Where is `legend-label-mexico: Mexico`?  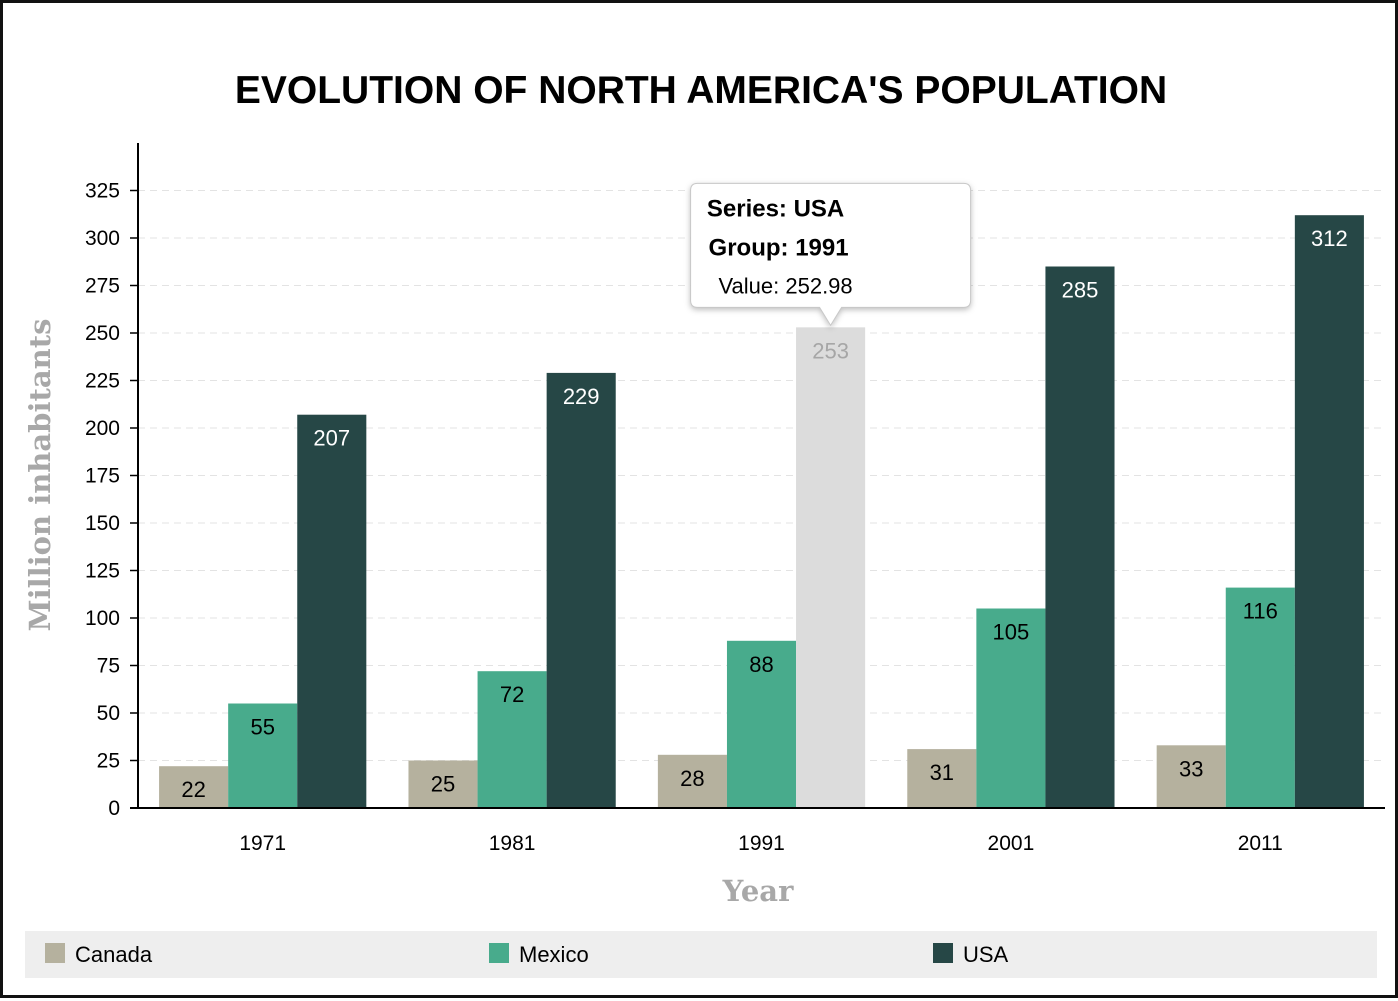 legend-label-mexico: Mexico is located at coordinates (554, 954).